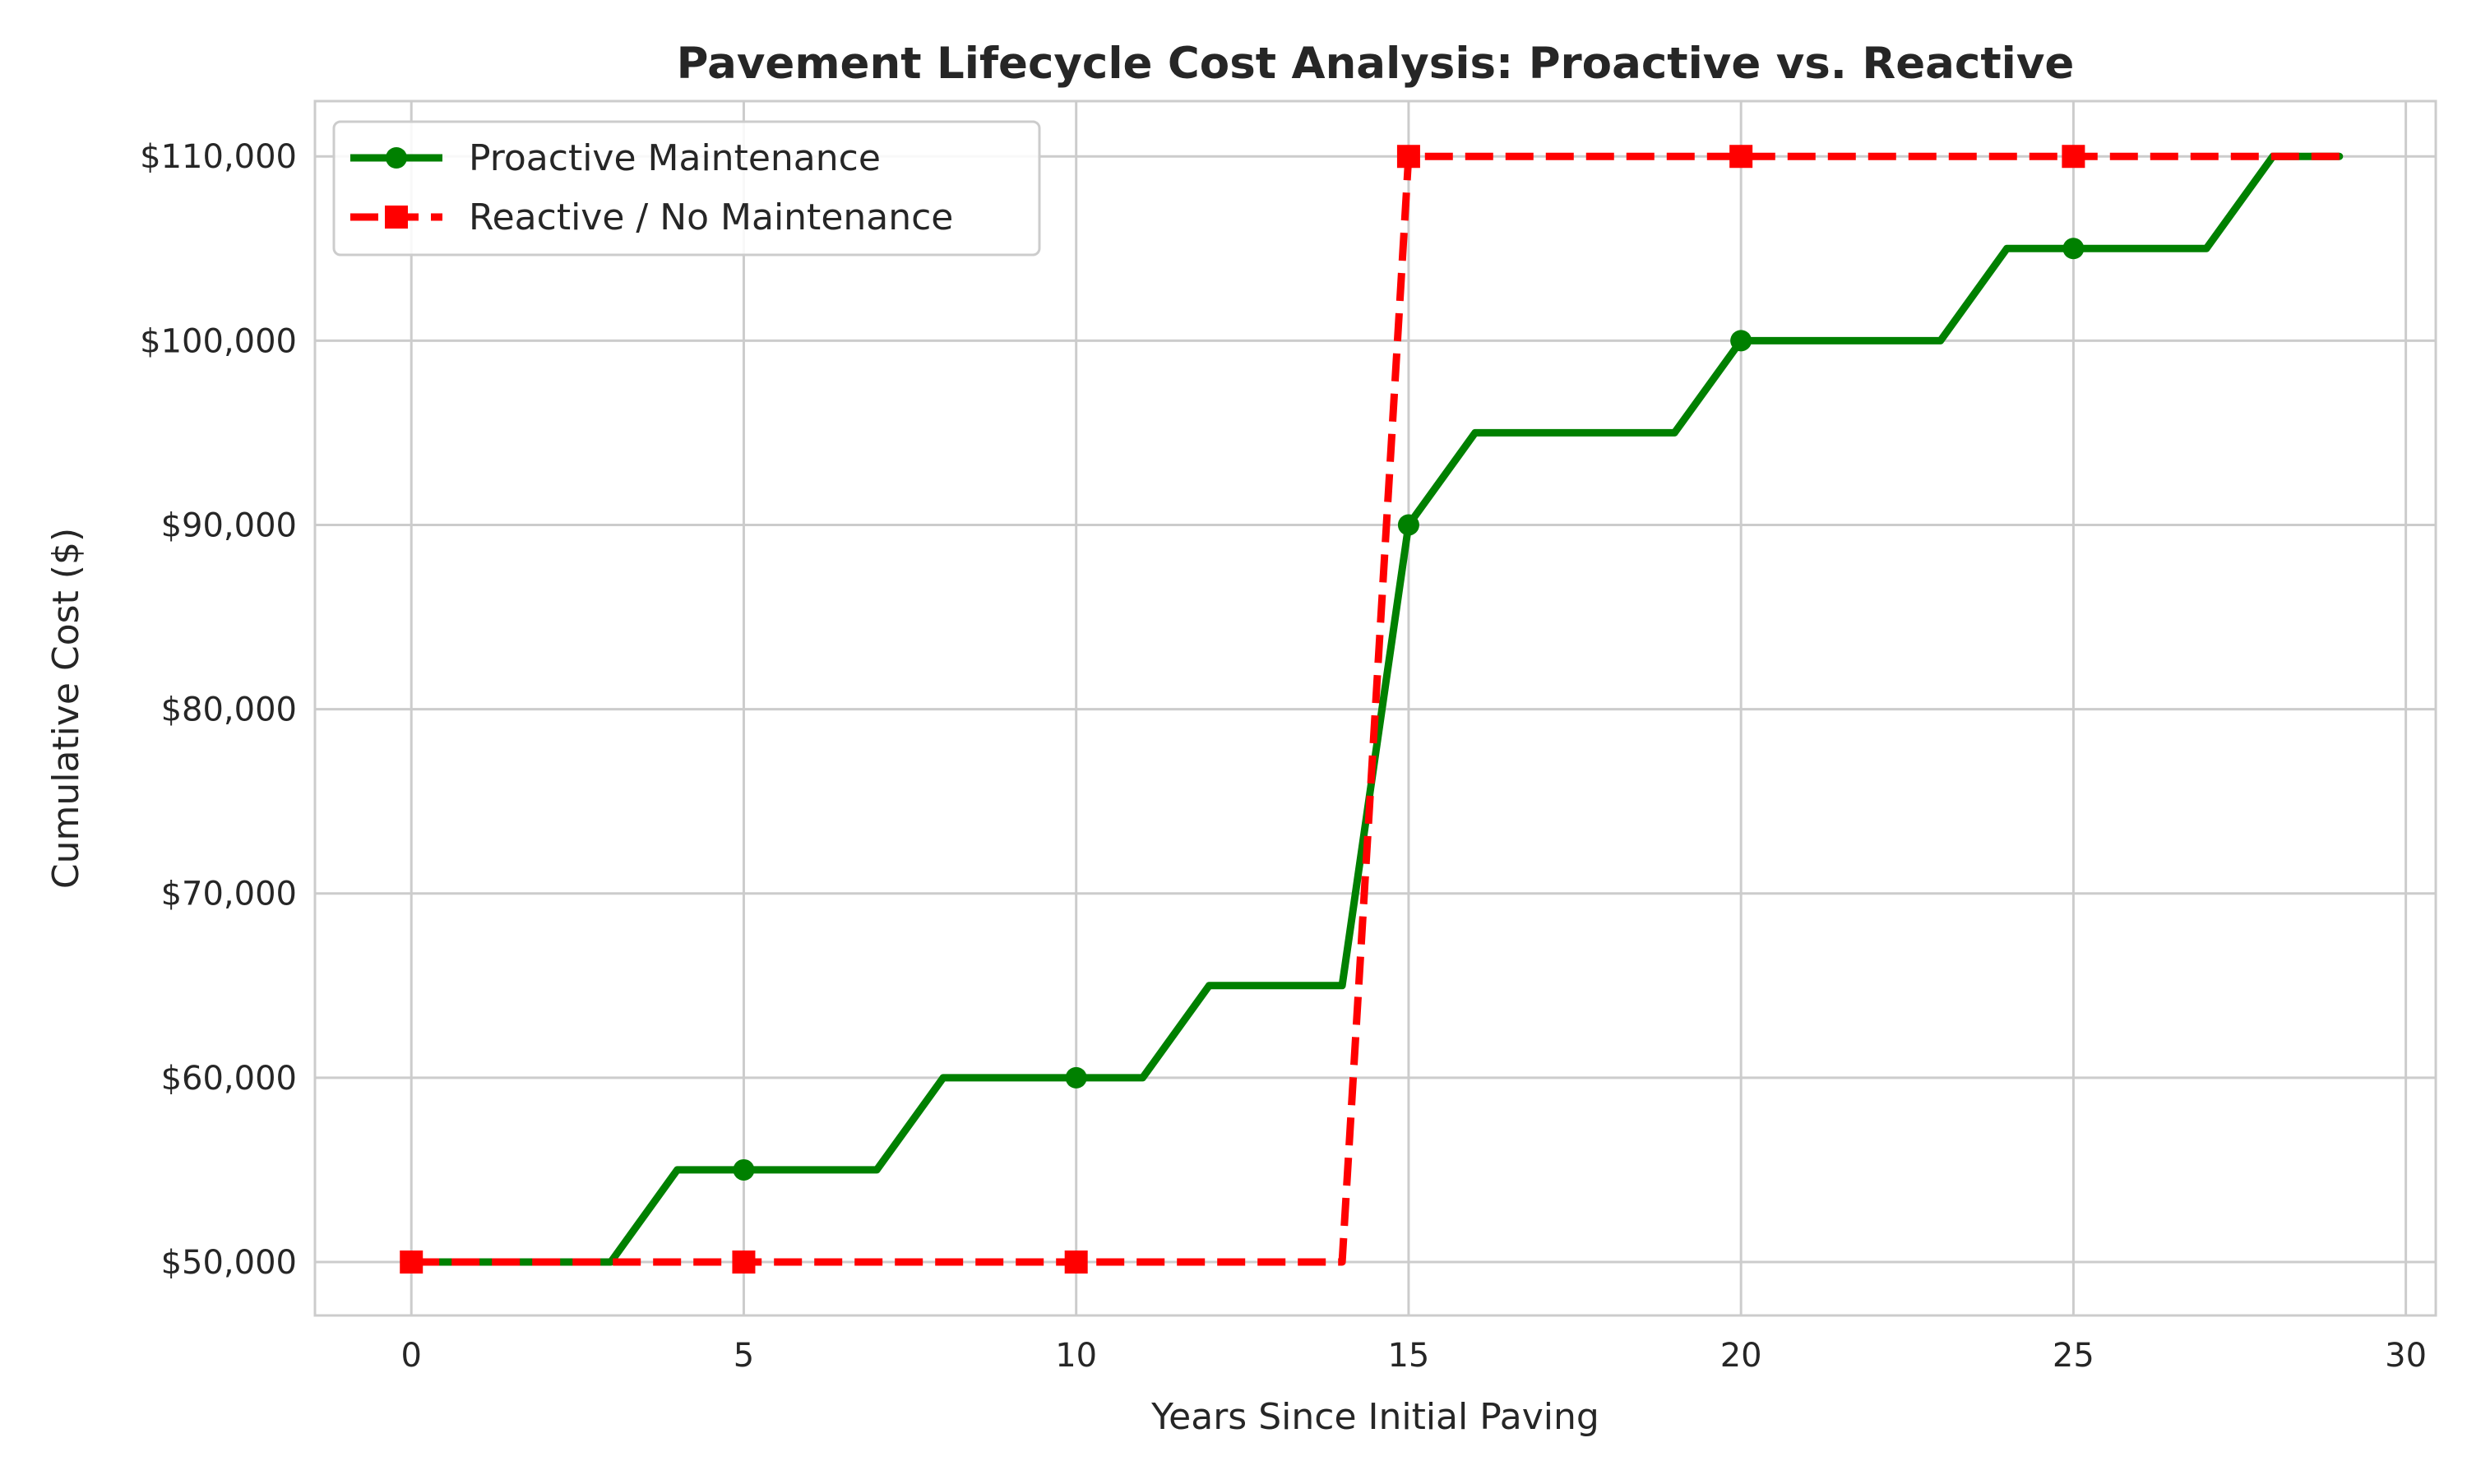 The image size is (2467, 1484). I want to click on y-tick-label: $100,000, so click(219, 341).